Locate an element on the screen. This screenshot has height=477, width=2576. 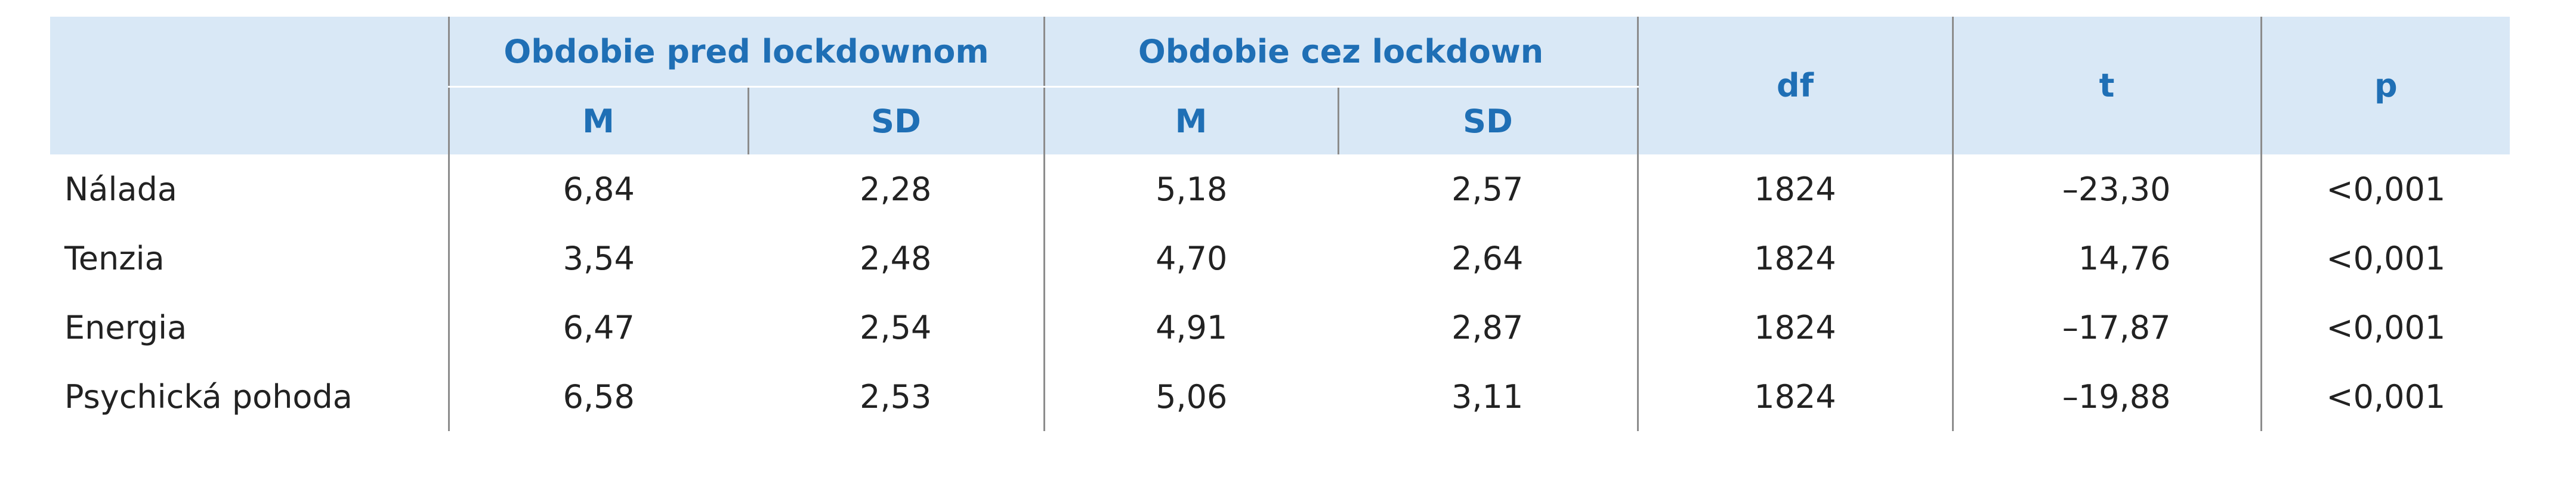
header-cell: df is located at coordinates (1795, 85).